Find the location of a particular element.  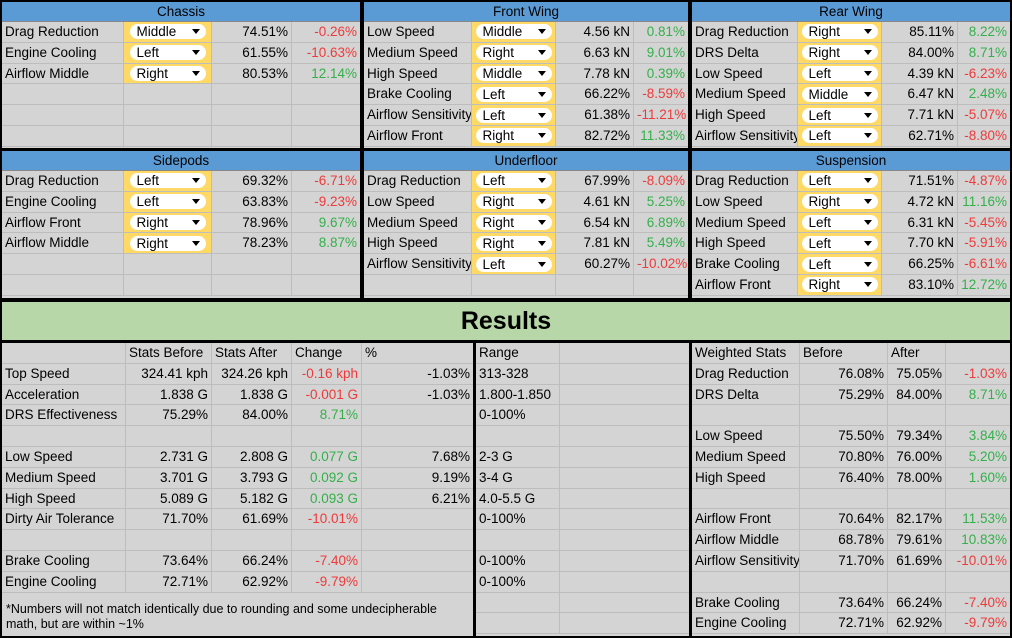

table-row: High Speed 5.089 G 5.182 G 0.093 G 6.21% is located at coordinates (237, 499).